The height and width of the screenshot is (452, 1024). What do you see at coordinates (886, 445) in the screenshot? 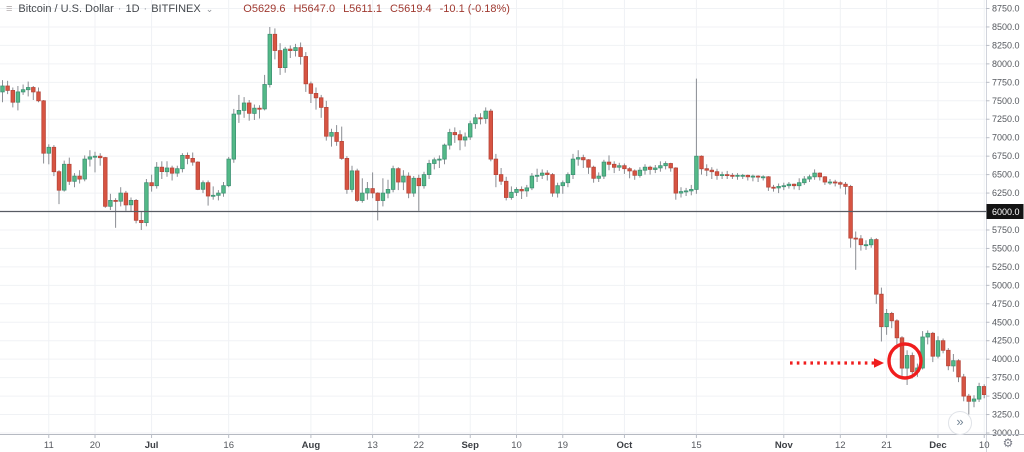
I see `svg-text: 21` at bounding box center [886, 445].